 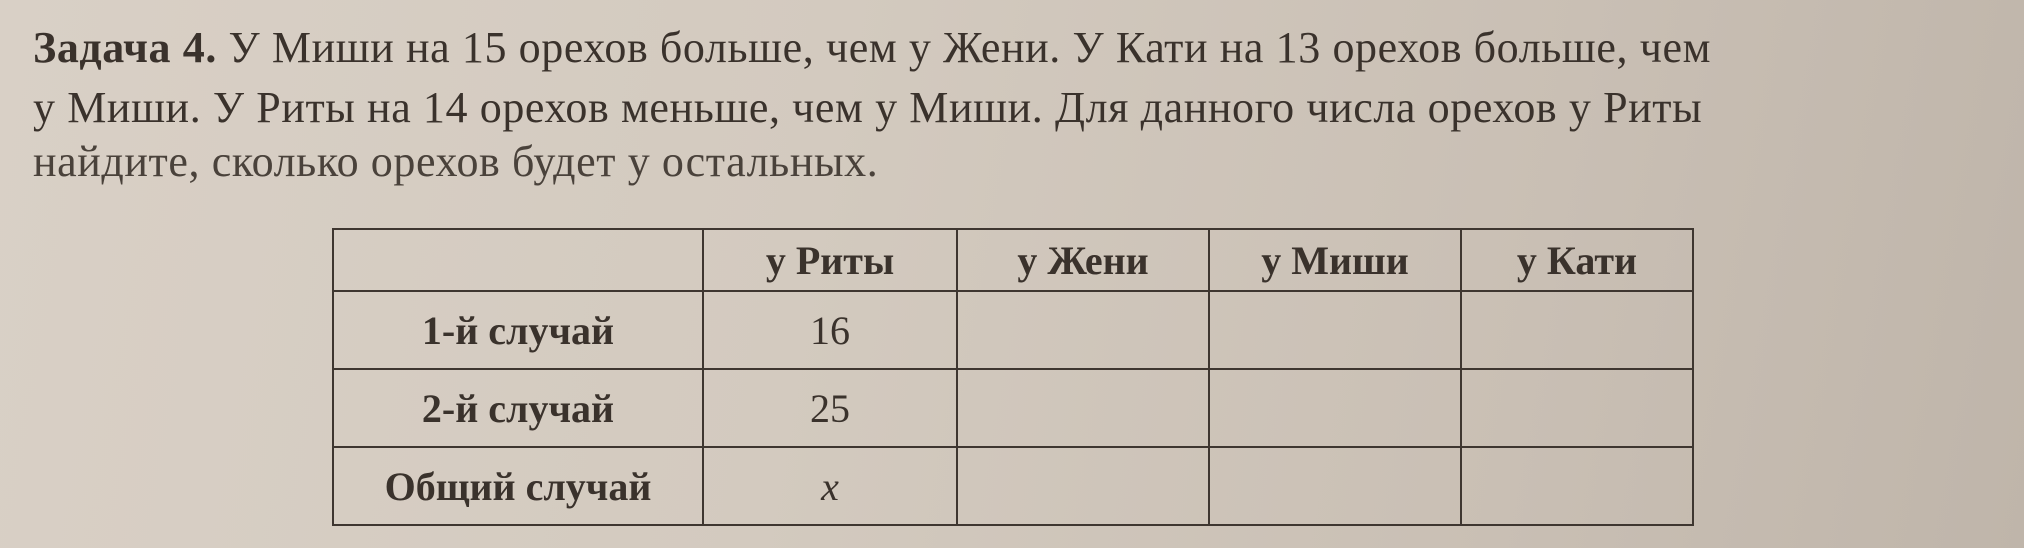 What do you see at coordinates (830, 486) in the screenshot?
I see `cell-rita: x` at bounding box center [830, 486].